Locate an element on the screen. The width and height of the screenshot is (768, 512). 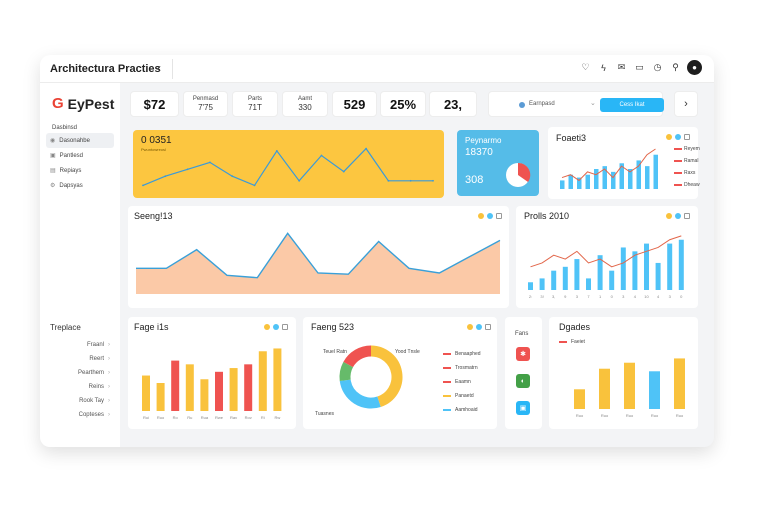
kpi-value: $72 is located at coordinates (154, 104).